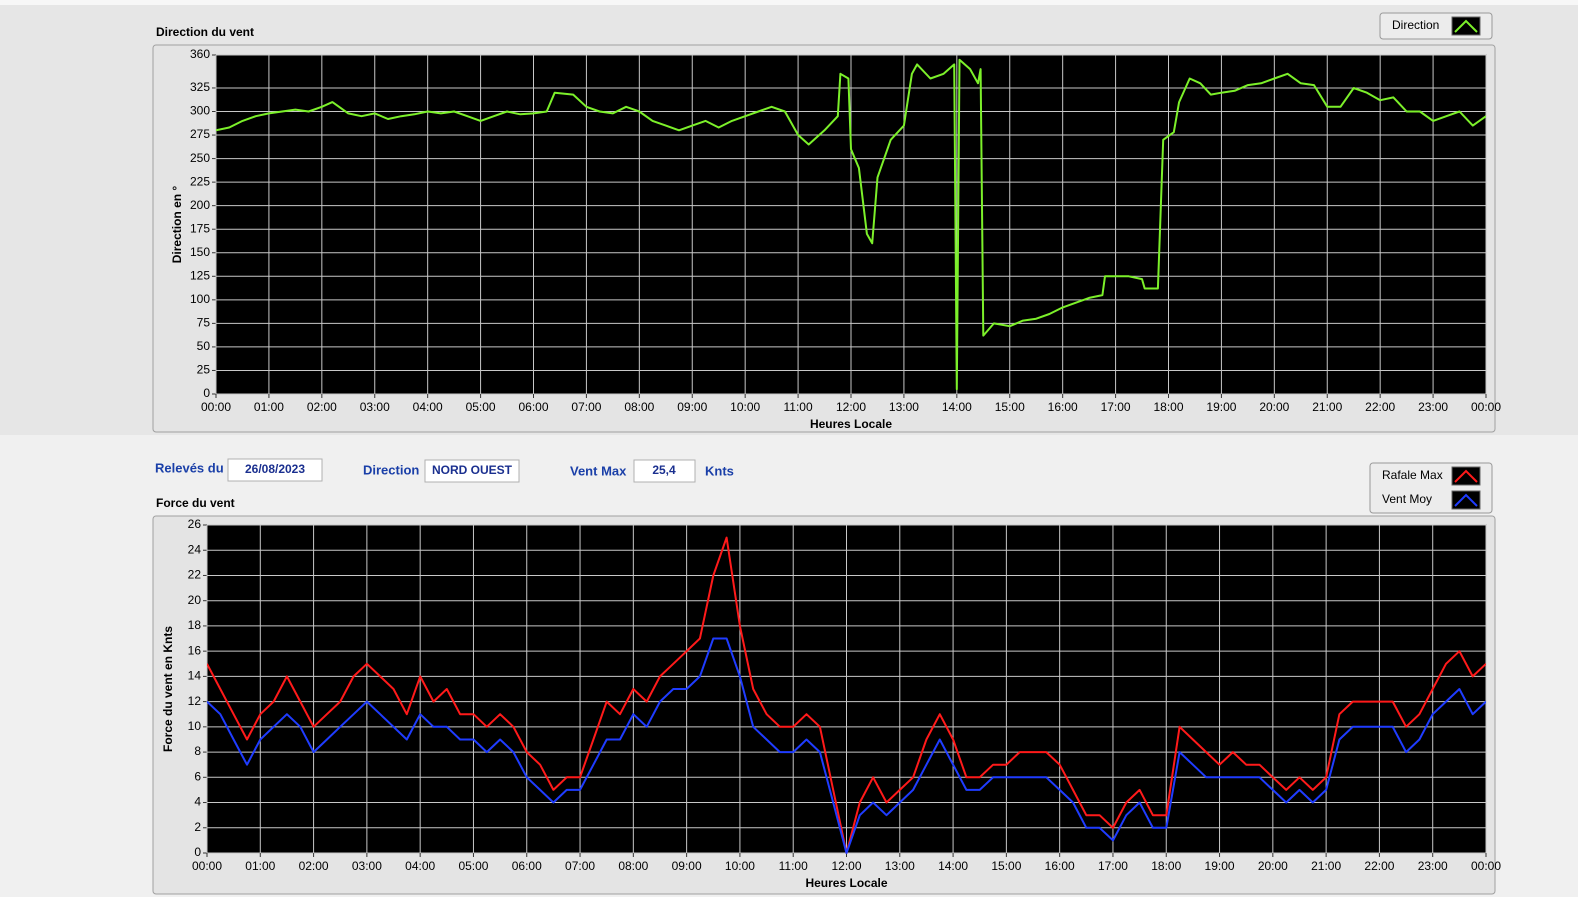 The height and width of the screenshot is (897, 1578). What do you see at coordinates (195, 600) in the screenshot?
I see `y-tick-label: 20` at bounding box center [195, 600].